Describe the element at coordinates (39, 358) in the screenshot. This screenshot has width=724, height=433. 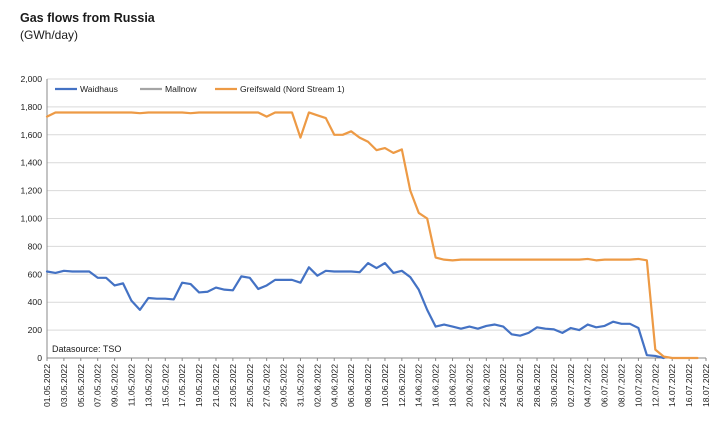
I see `y-tick-label: 0` at that location.